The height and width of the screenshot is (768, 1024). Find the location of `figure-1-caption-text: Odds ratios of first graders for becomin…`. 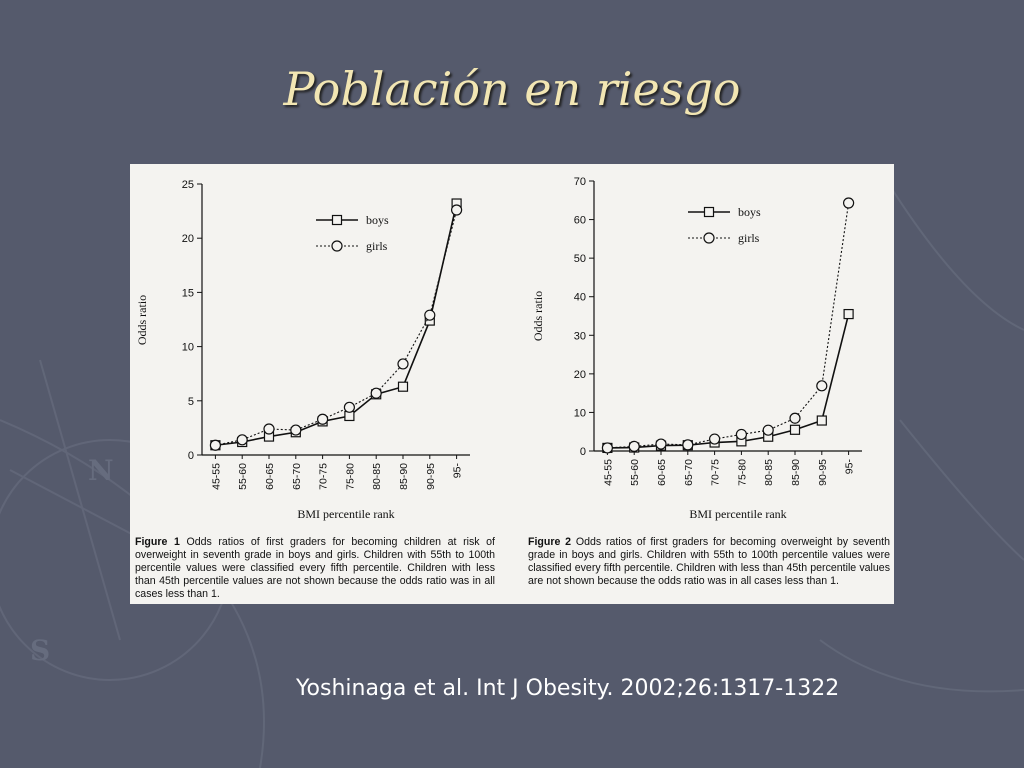

figure-1-caption-text: Odds ratios of first graders for becomin… is located at coordinates (315, 568).